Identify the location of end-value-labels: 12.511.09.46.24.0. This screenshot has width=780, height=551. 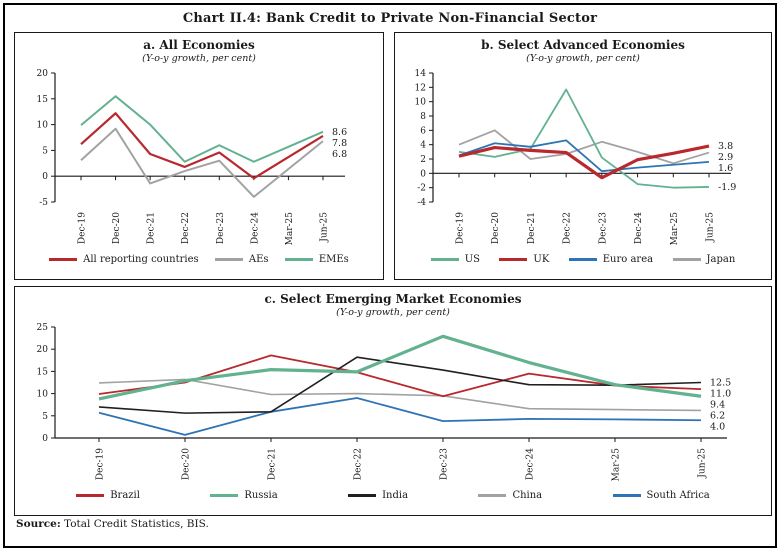
(720, 405).